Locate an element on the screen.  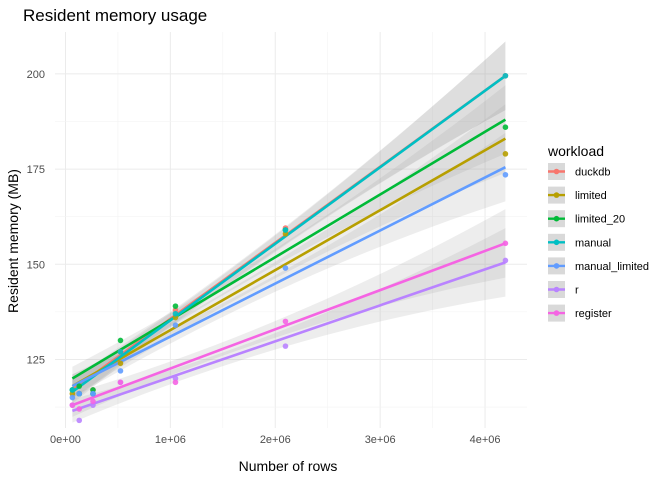
legend-title: workload is located at coordinates (575, 151).